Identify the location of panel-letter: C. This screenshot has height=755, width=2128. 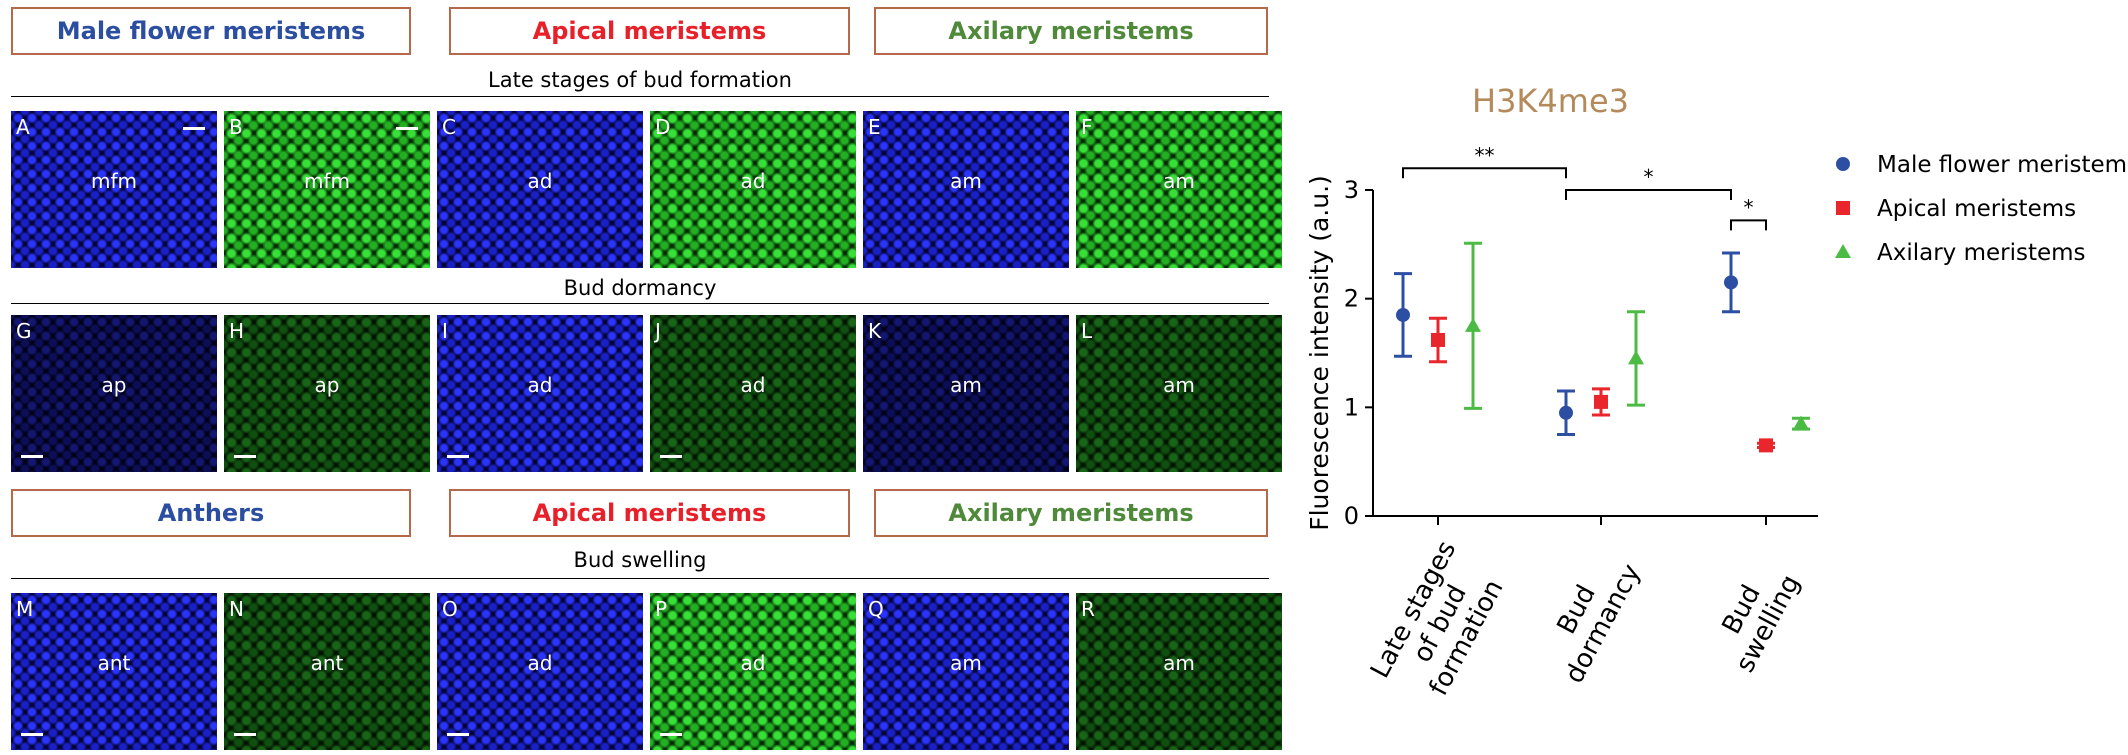
(449, 127).